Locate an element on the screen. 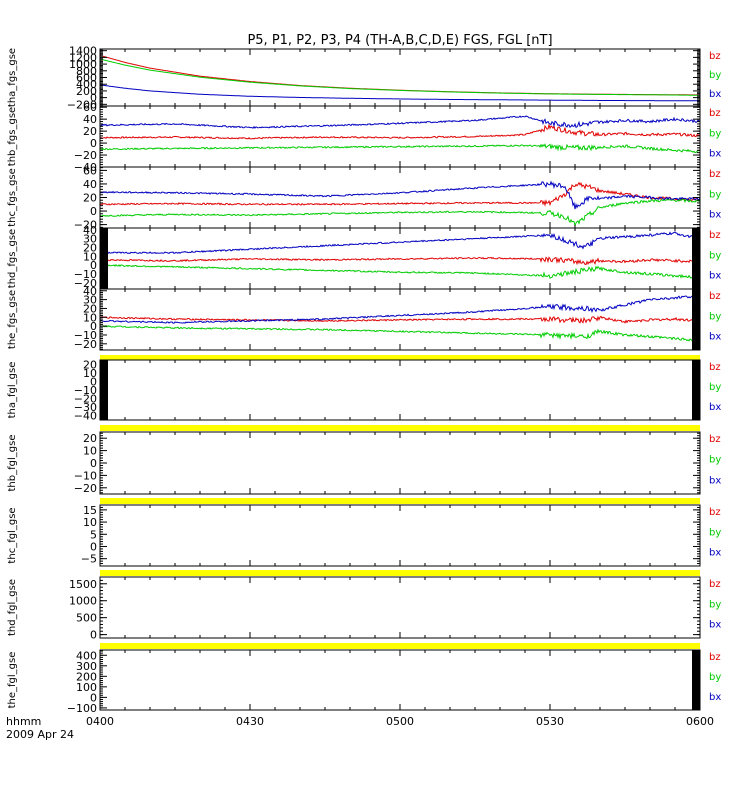 Image resolution: width=750 pixels, height=804 pixels. legend-by-panel-9: by is located at coordinates (715, 677).